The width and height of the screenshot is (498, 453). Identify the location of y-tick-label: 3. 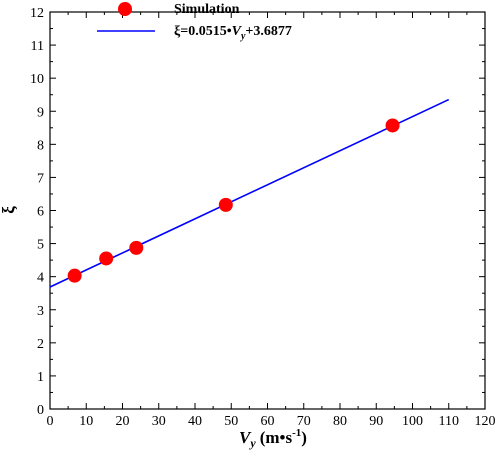
(40, 311).